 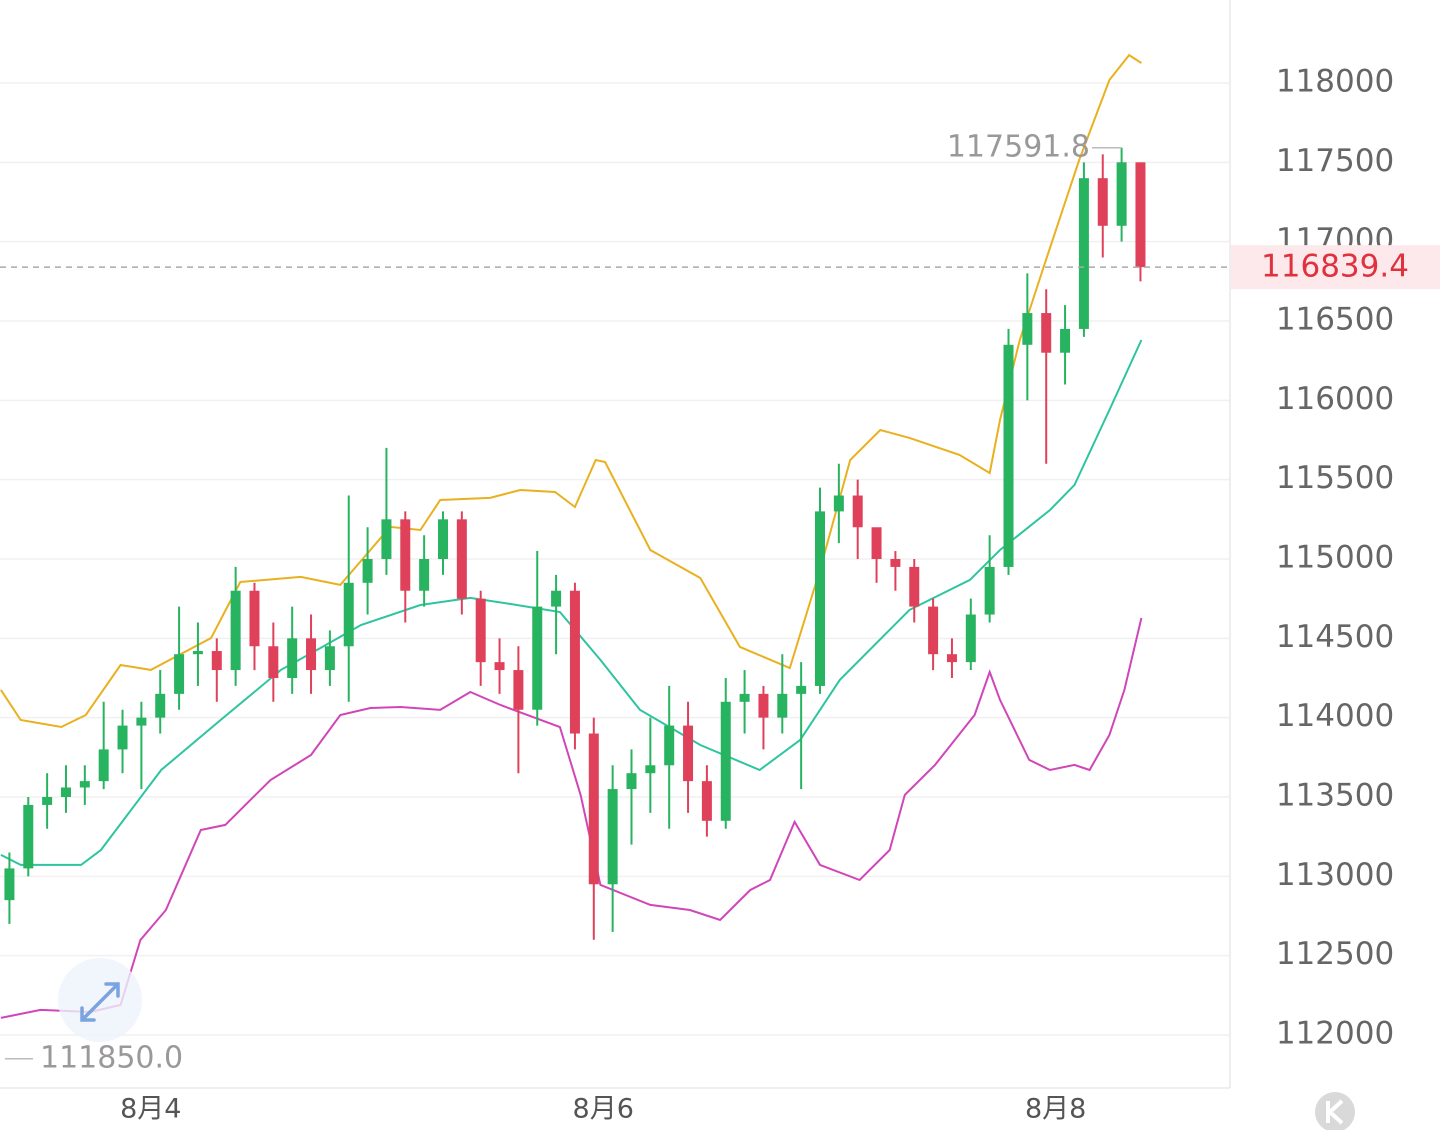 What do you see at coordinates (100, 1000) in the screenshot?
I see `expand-icon` at bounding box center [100, 1000].